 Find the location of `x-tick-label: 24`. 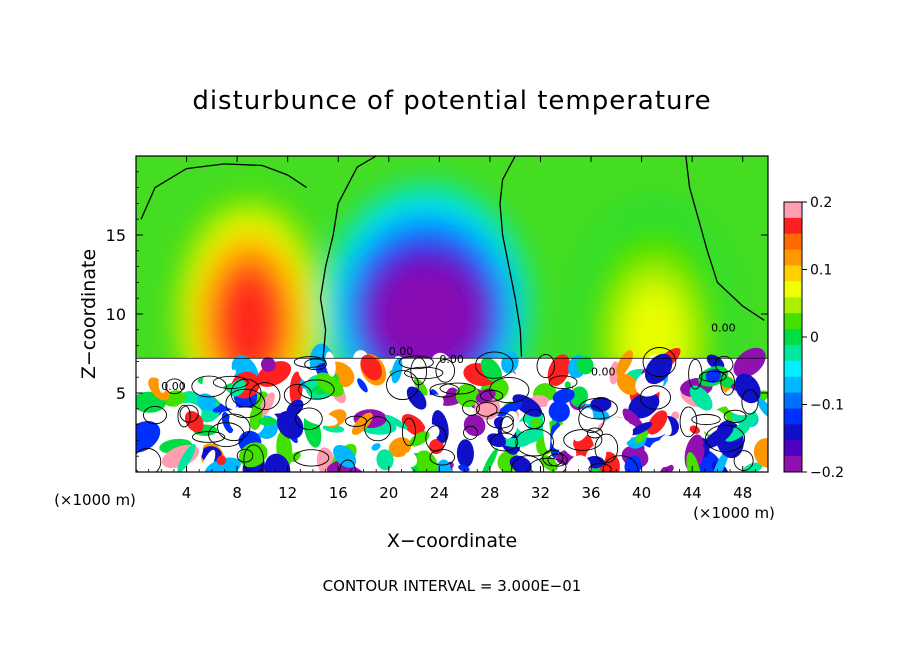

x-tick-label: 24 is located at coordinates (439, 493).